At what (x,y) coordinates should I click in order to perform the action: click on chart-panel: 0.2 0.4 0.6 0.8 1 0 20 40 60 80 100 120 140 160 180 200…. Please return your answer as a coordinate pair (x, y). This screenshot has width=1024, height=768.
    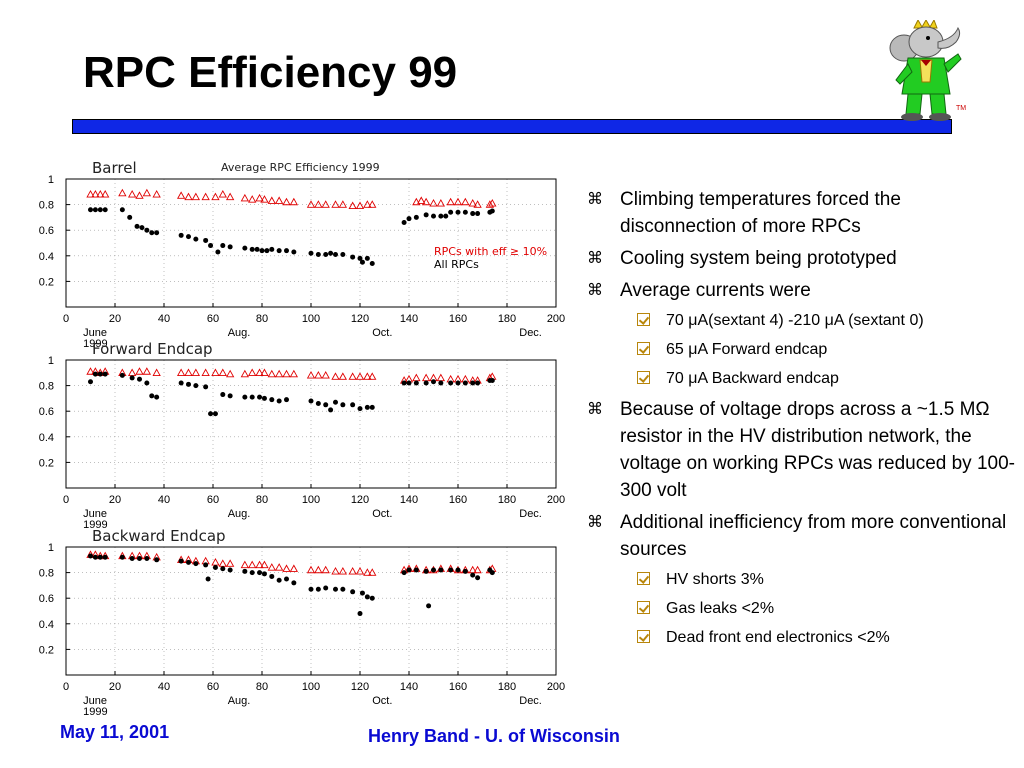
    Looking at the image, I should click on (302, 254).